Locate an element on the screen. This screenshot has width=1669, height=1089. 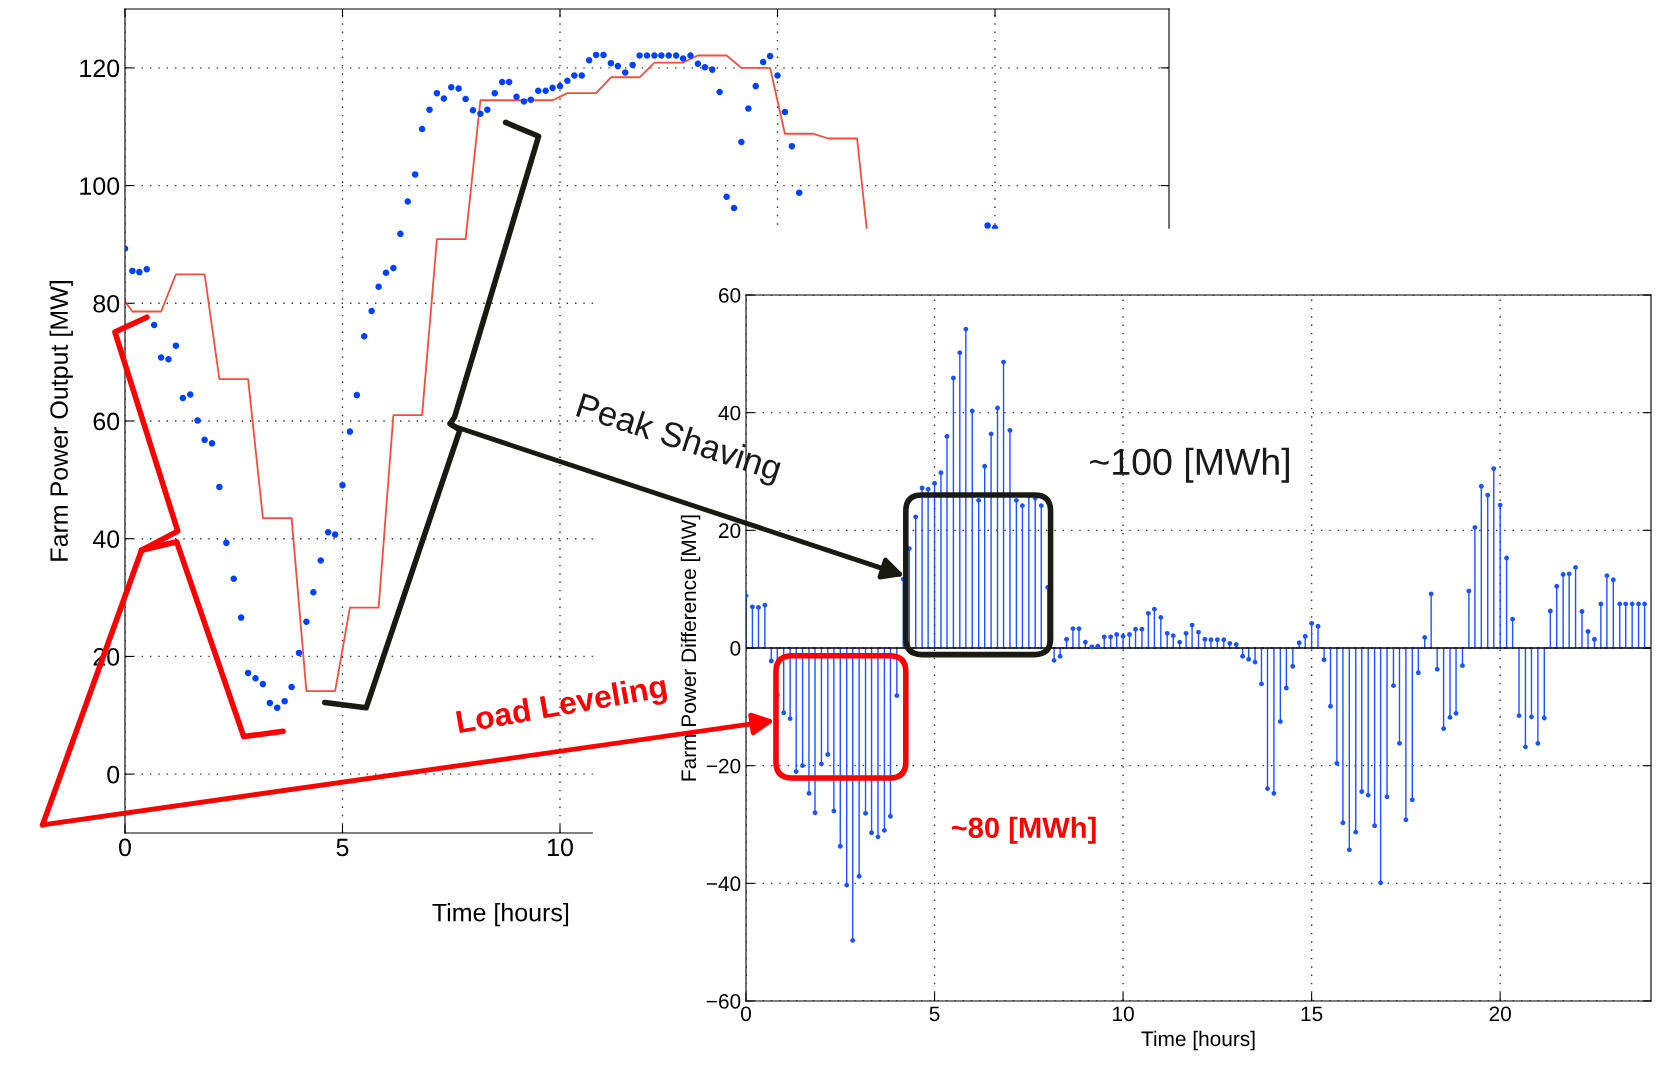
x-tick-label: 20 is located at coordinates (1500, 1014).